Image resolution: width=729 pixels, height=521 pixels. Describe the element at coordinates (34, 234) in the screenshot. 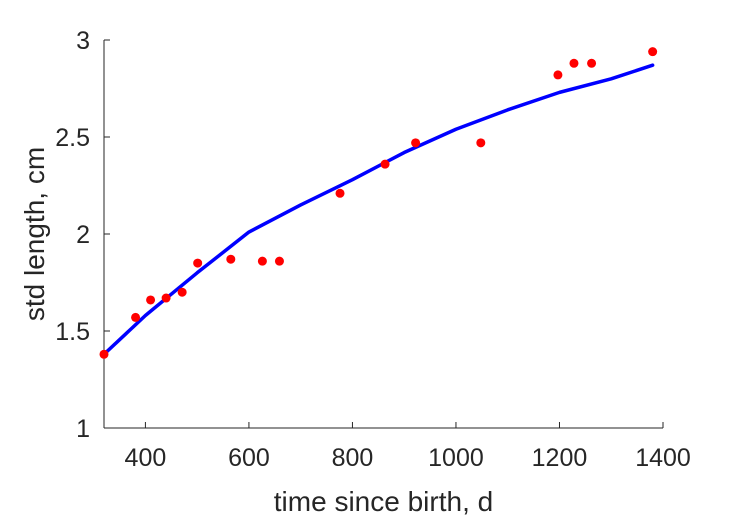

I see `y-axis-label: std length, cm` at that location.